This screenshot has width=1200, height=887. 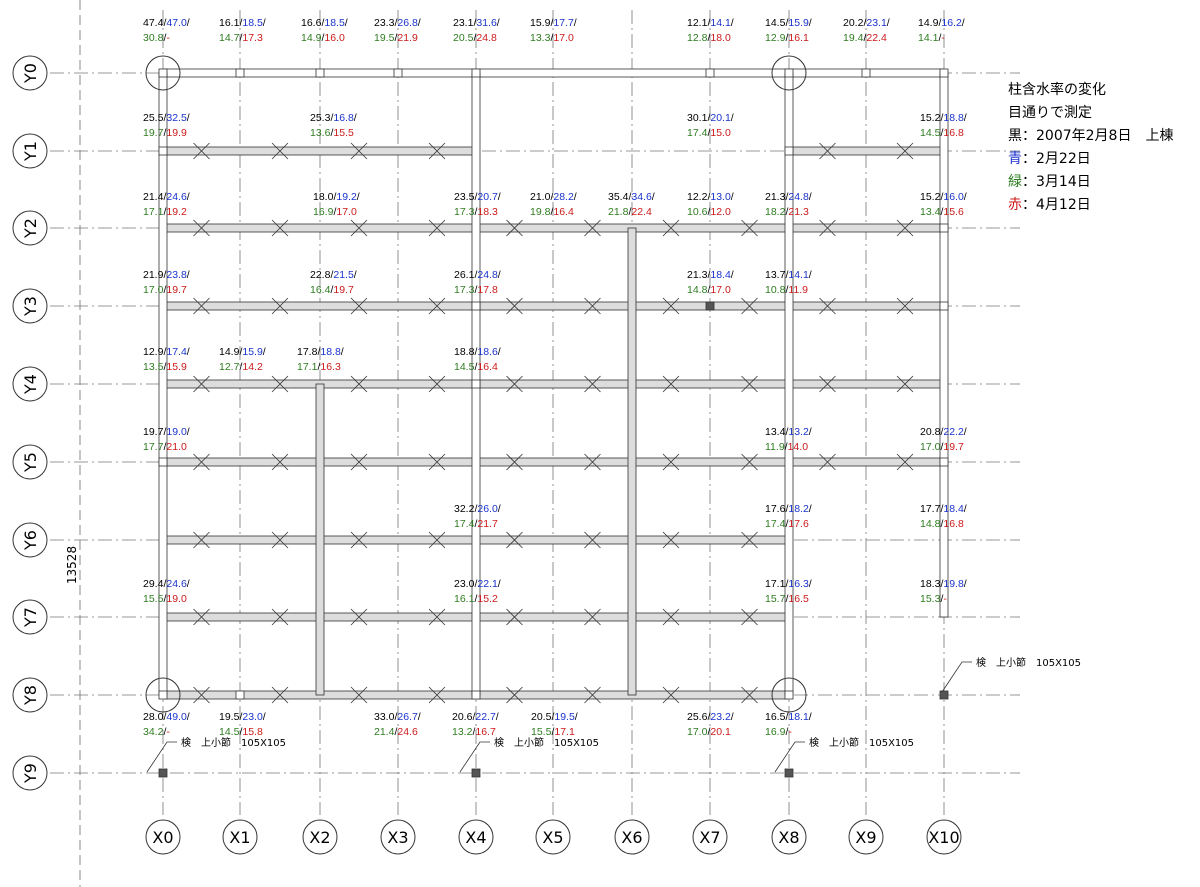 What do you see at coordinates (789, 757) in the screenshot?
I see `leader` at bounding box center [789, 757].